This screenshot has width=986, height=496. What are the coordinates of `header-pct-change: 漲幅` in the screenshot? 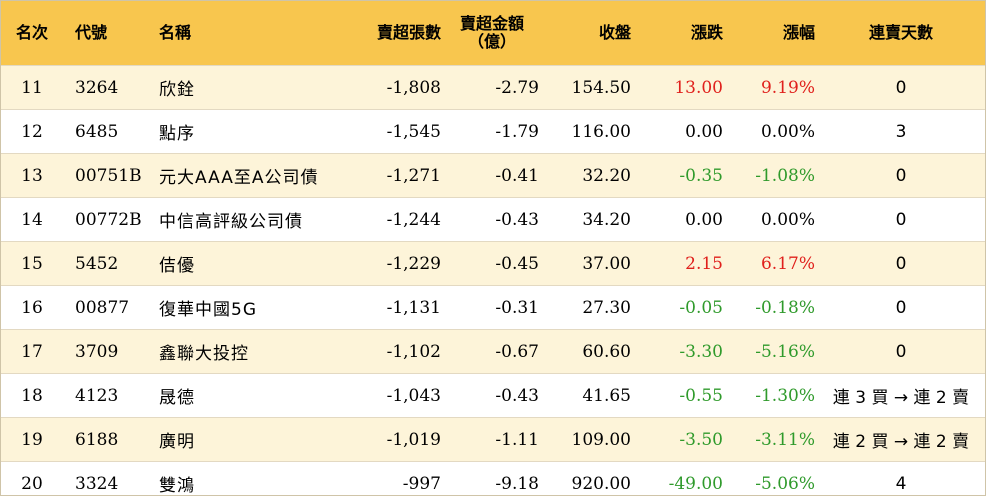 It's located at (769, 33).